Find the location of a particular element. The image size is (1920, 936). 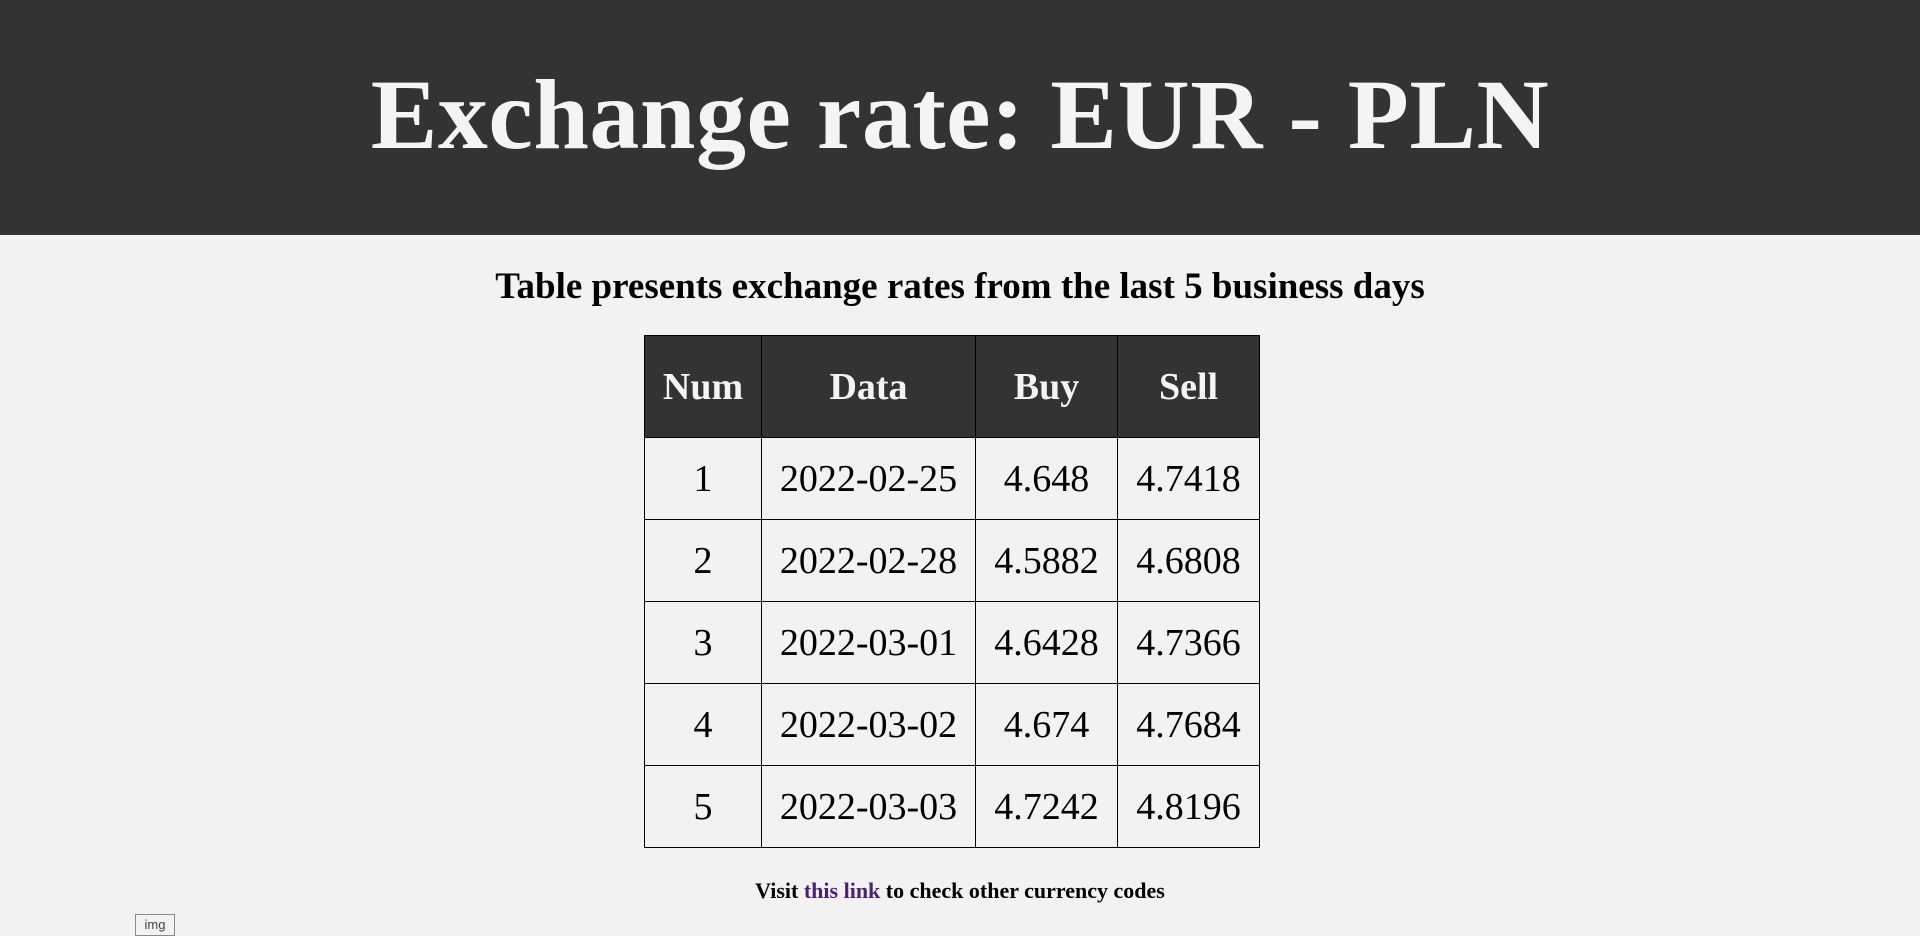

currency-codes-link: this link is located at coordinates (842, 890).